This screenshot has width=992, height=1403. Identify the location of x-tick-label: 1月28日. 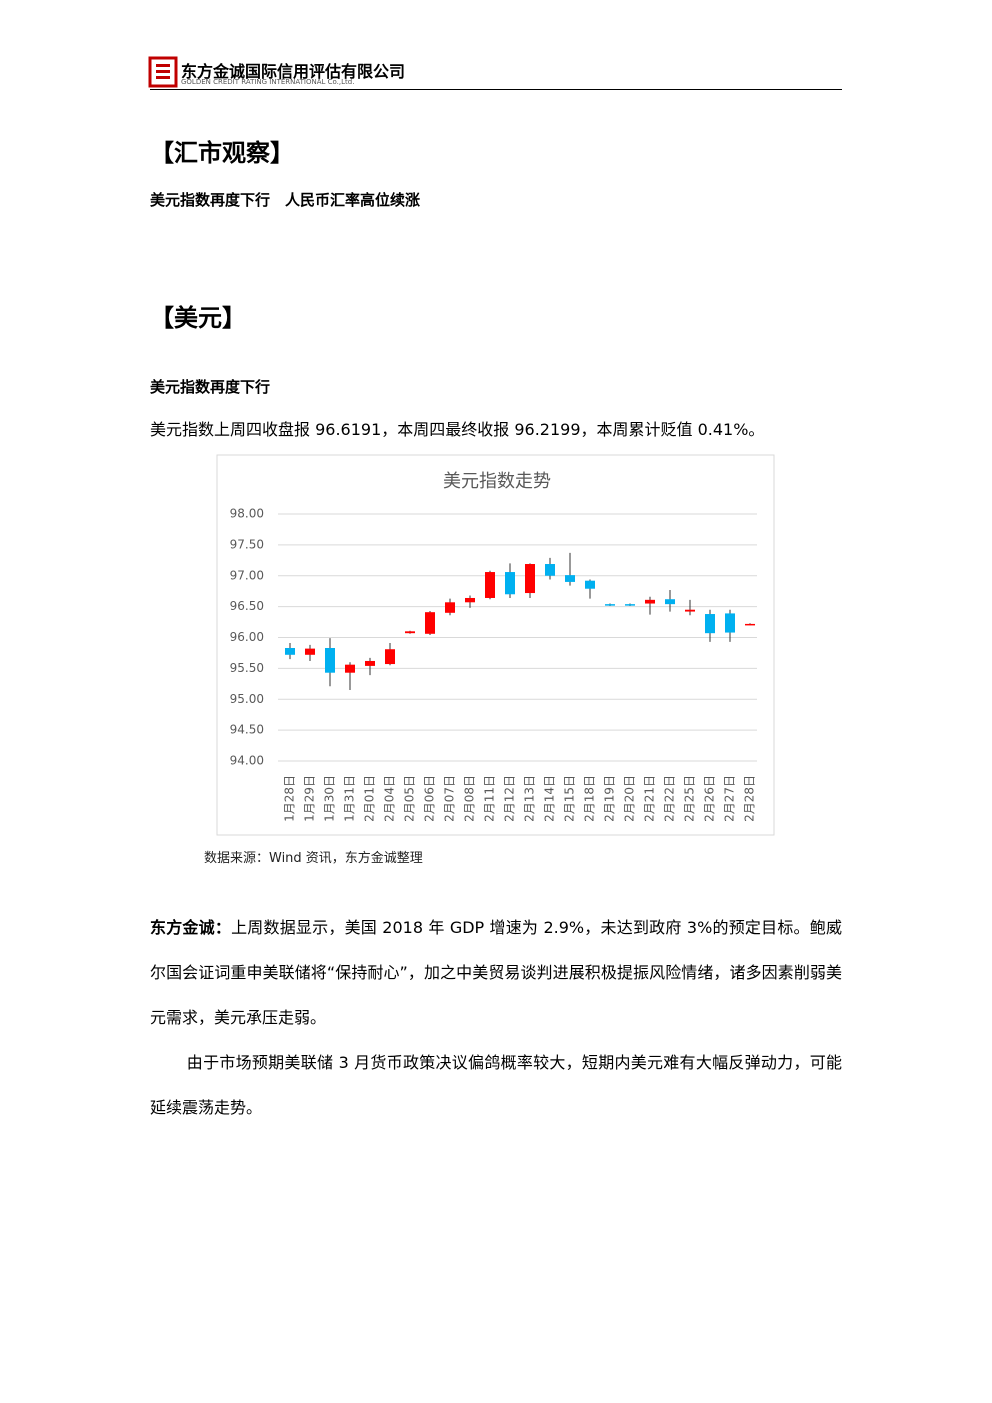
(290, 798).